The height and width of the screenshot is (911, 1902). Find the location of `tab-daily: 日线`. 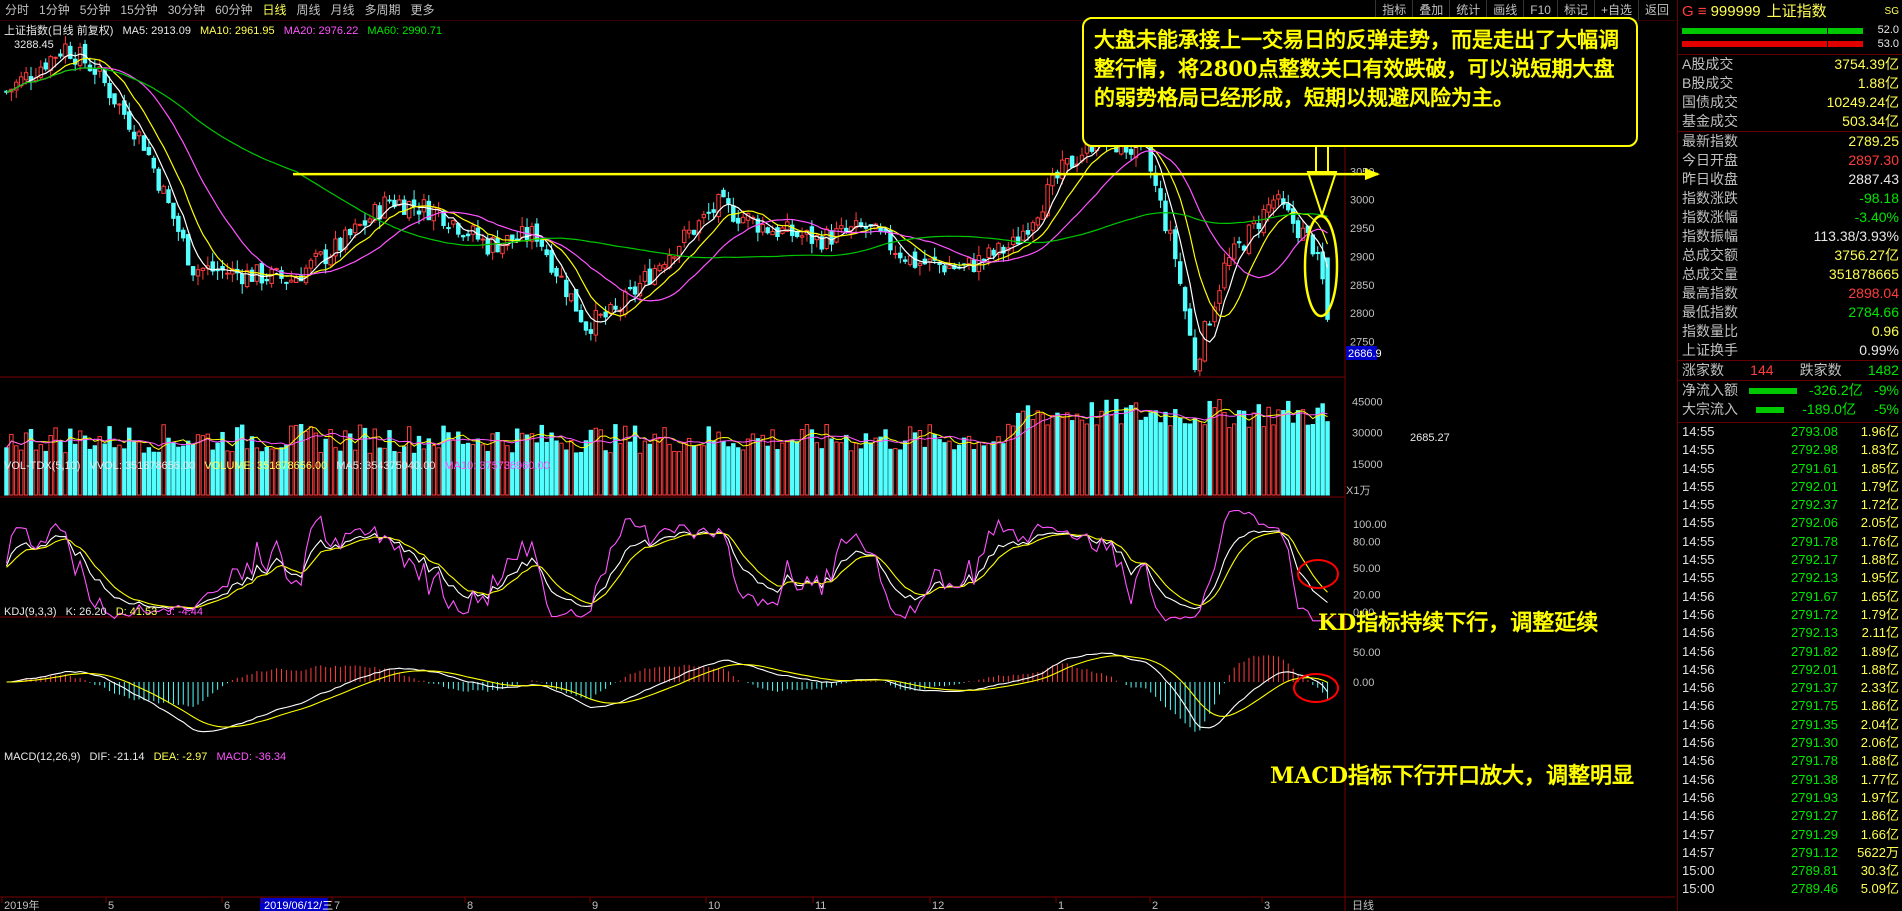

tab-daily: 日线 is located at coordinates (274, 10).